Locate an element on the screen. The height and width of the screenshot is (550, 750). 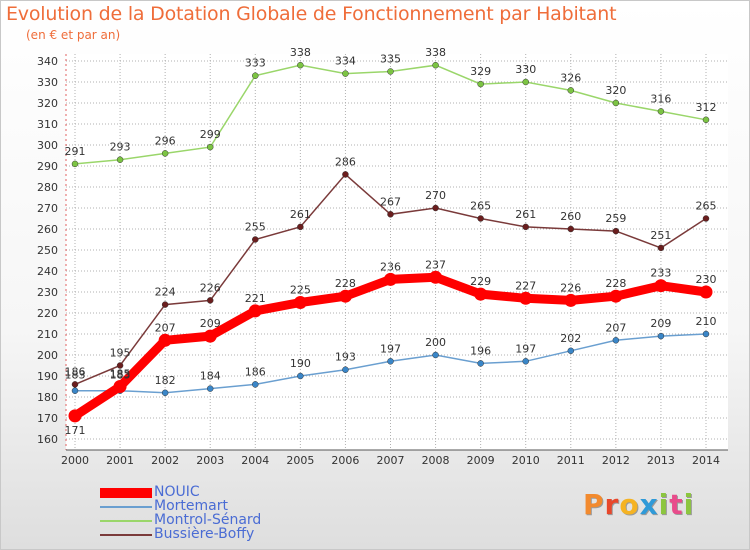
data-label-nouic: 228 is located at coordinates (345, 283).